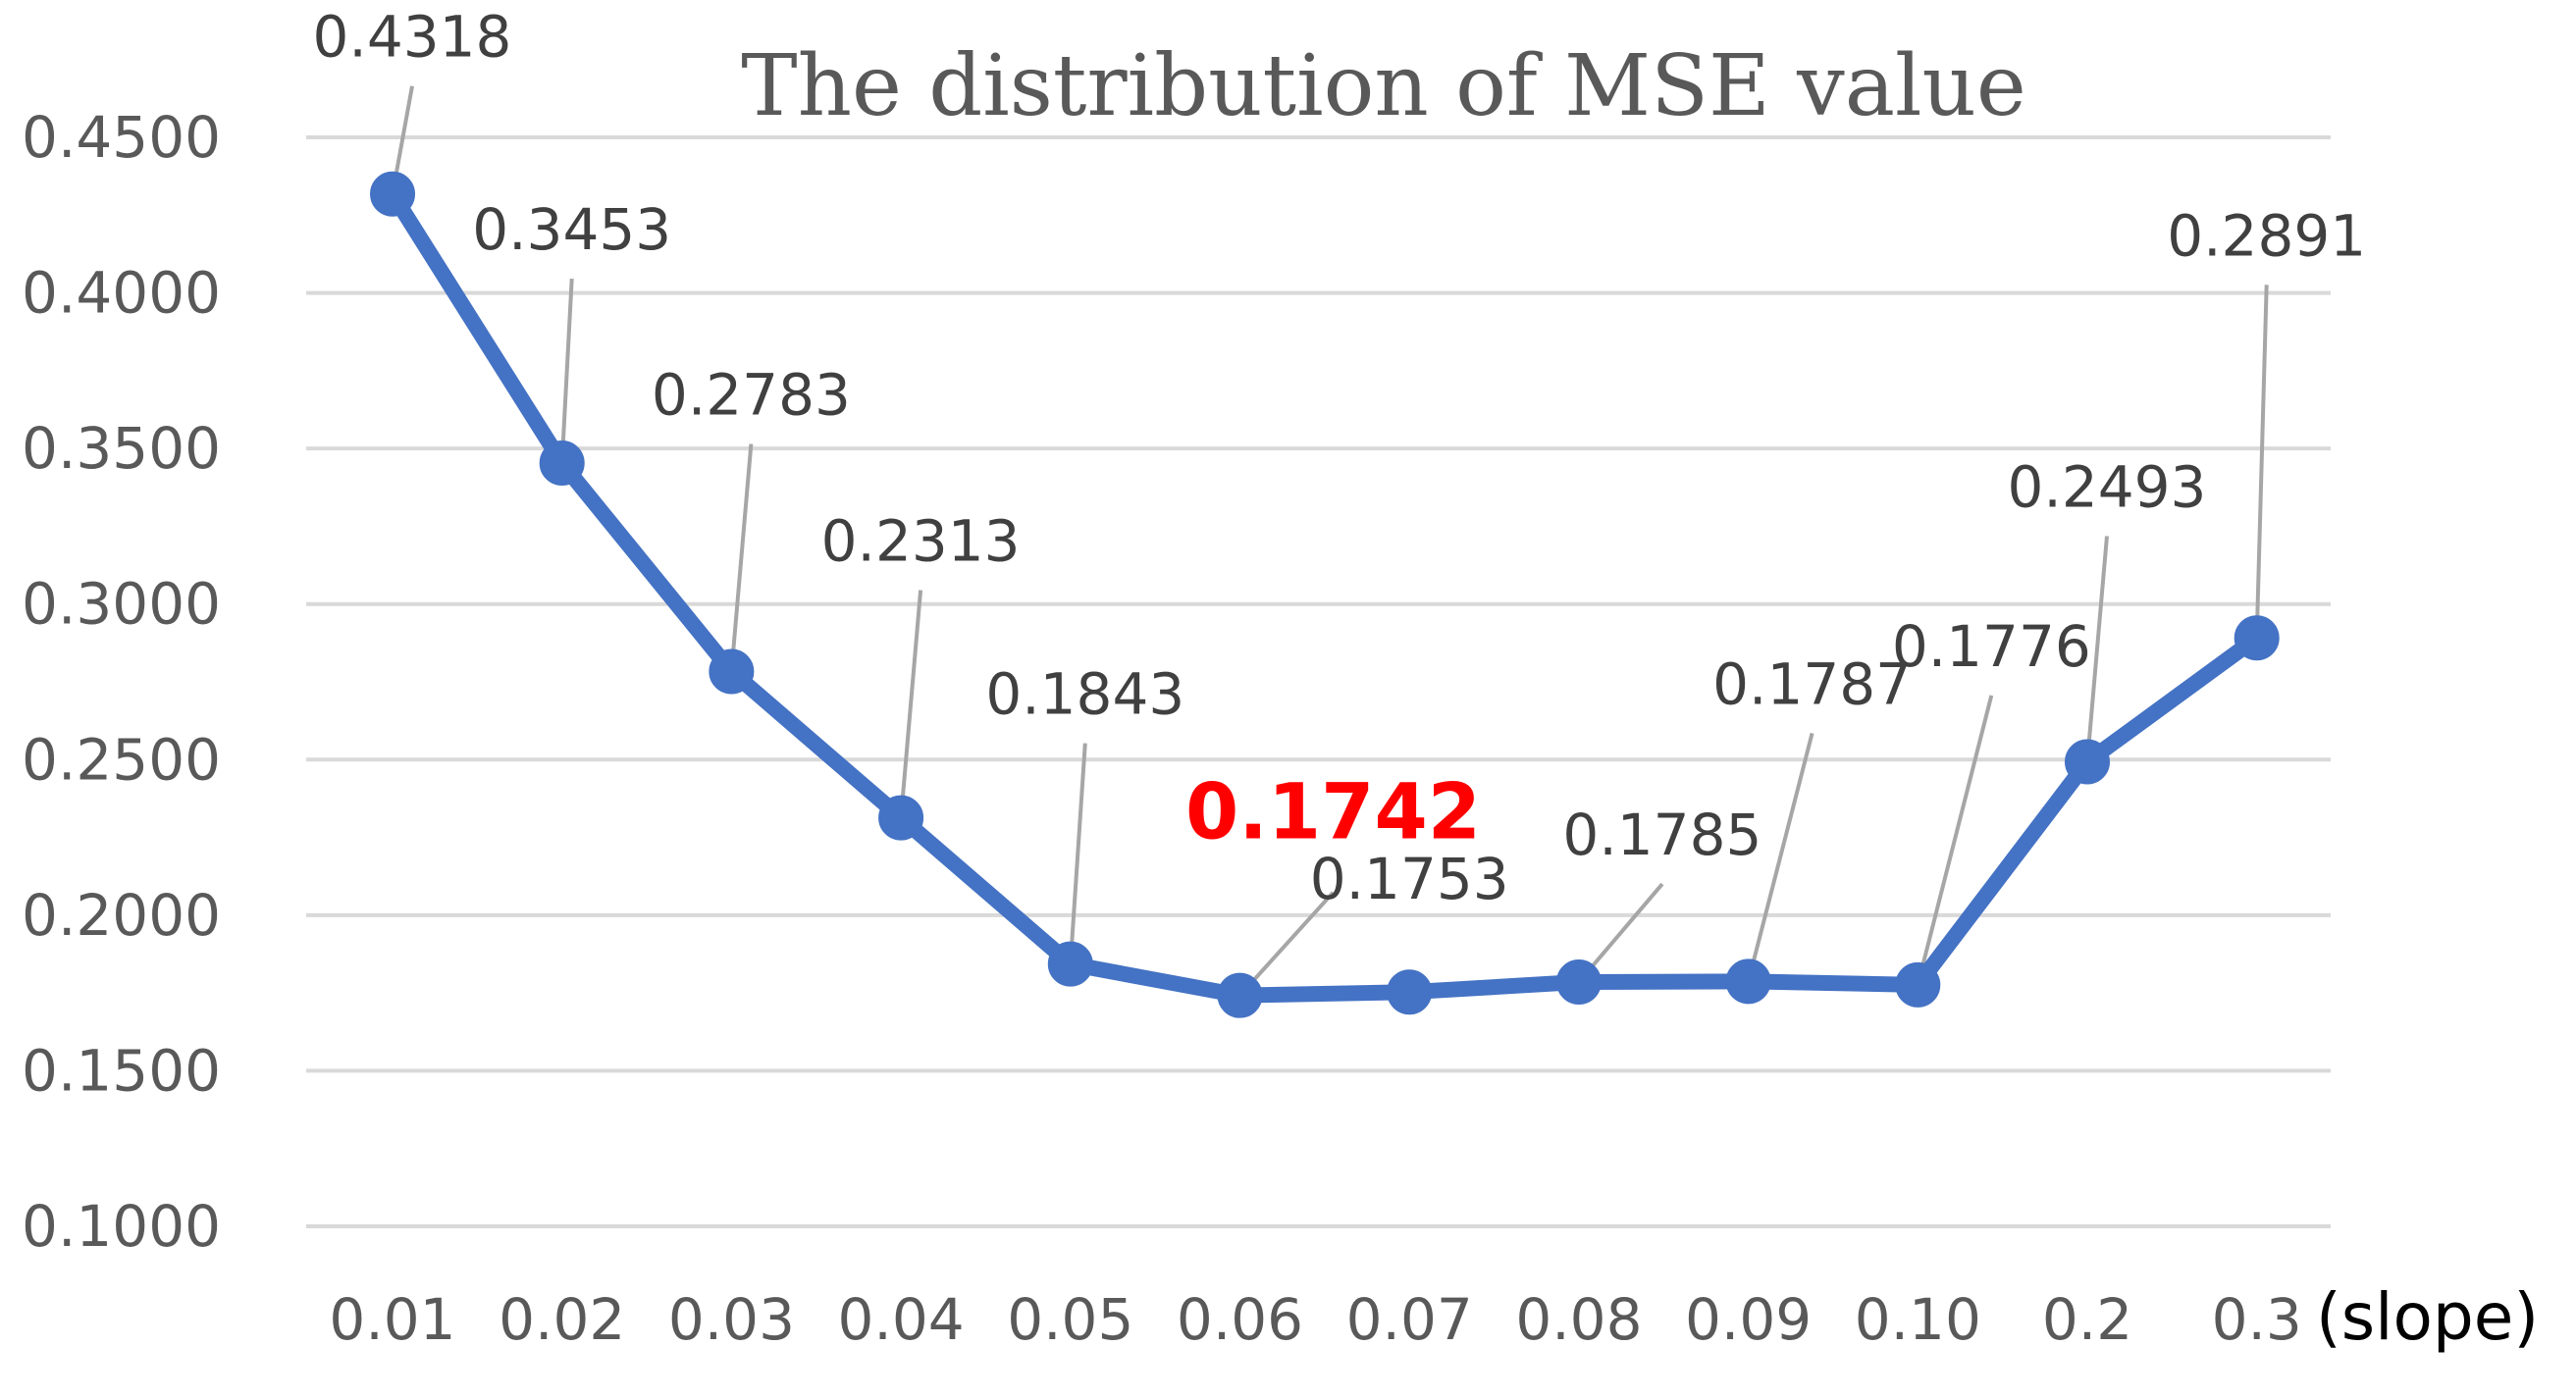 Image resolution: width=2576 pixels, height=1398 pixels. I want to click on y-tick-label: 0.3500, so click(121, 448).